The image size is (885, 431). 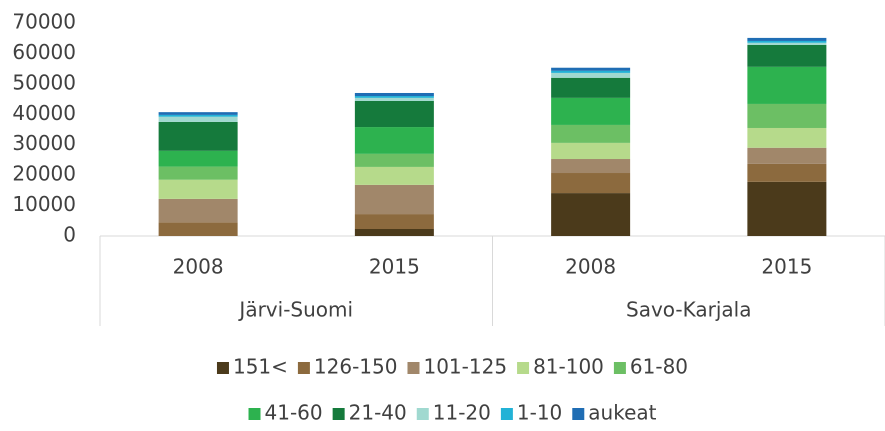 I want to click on y-tick-label: 50000, so click(x=44, y=82).